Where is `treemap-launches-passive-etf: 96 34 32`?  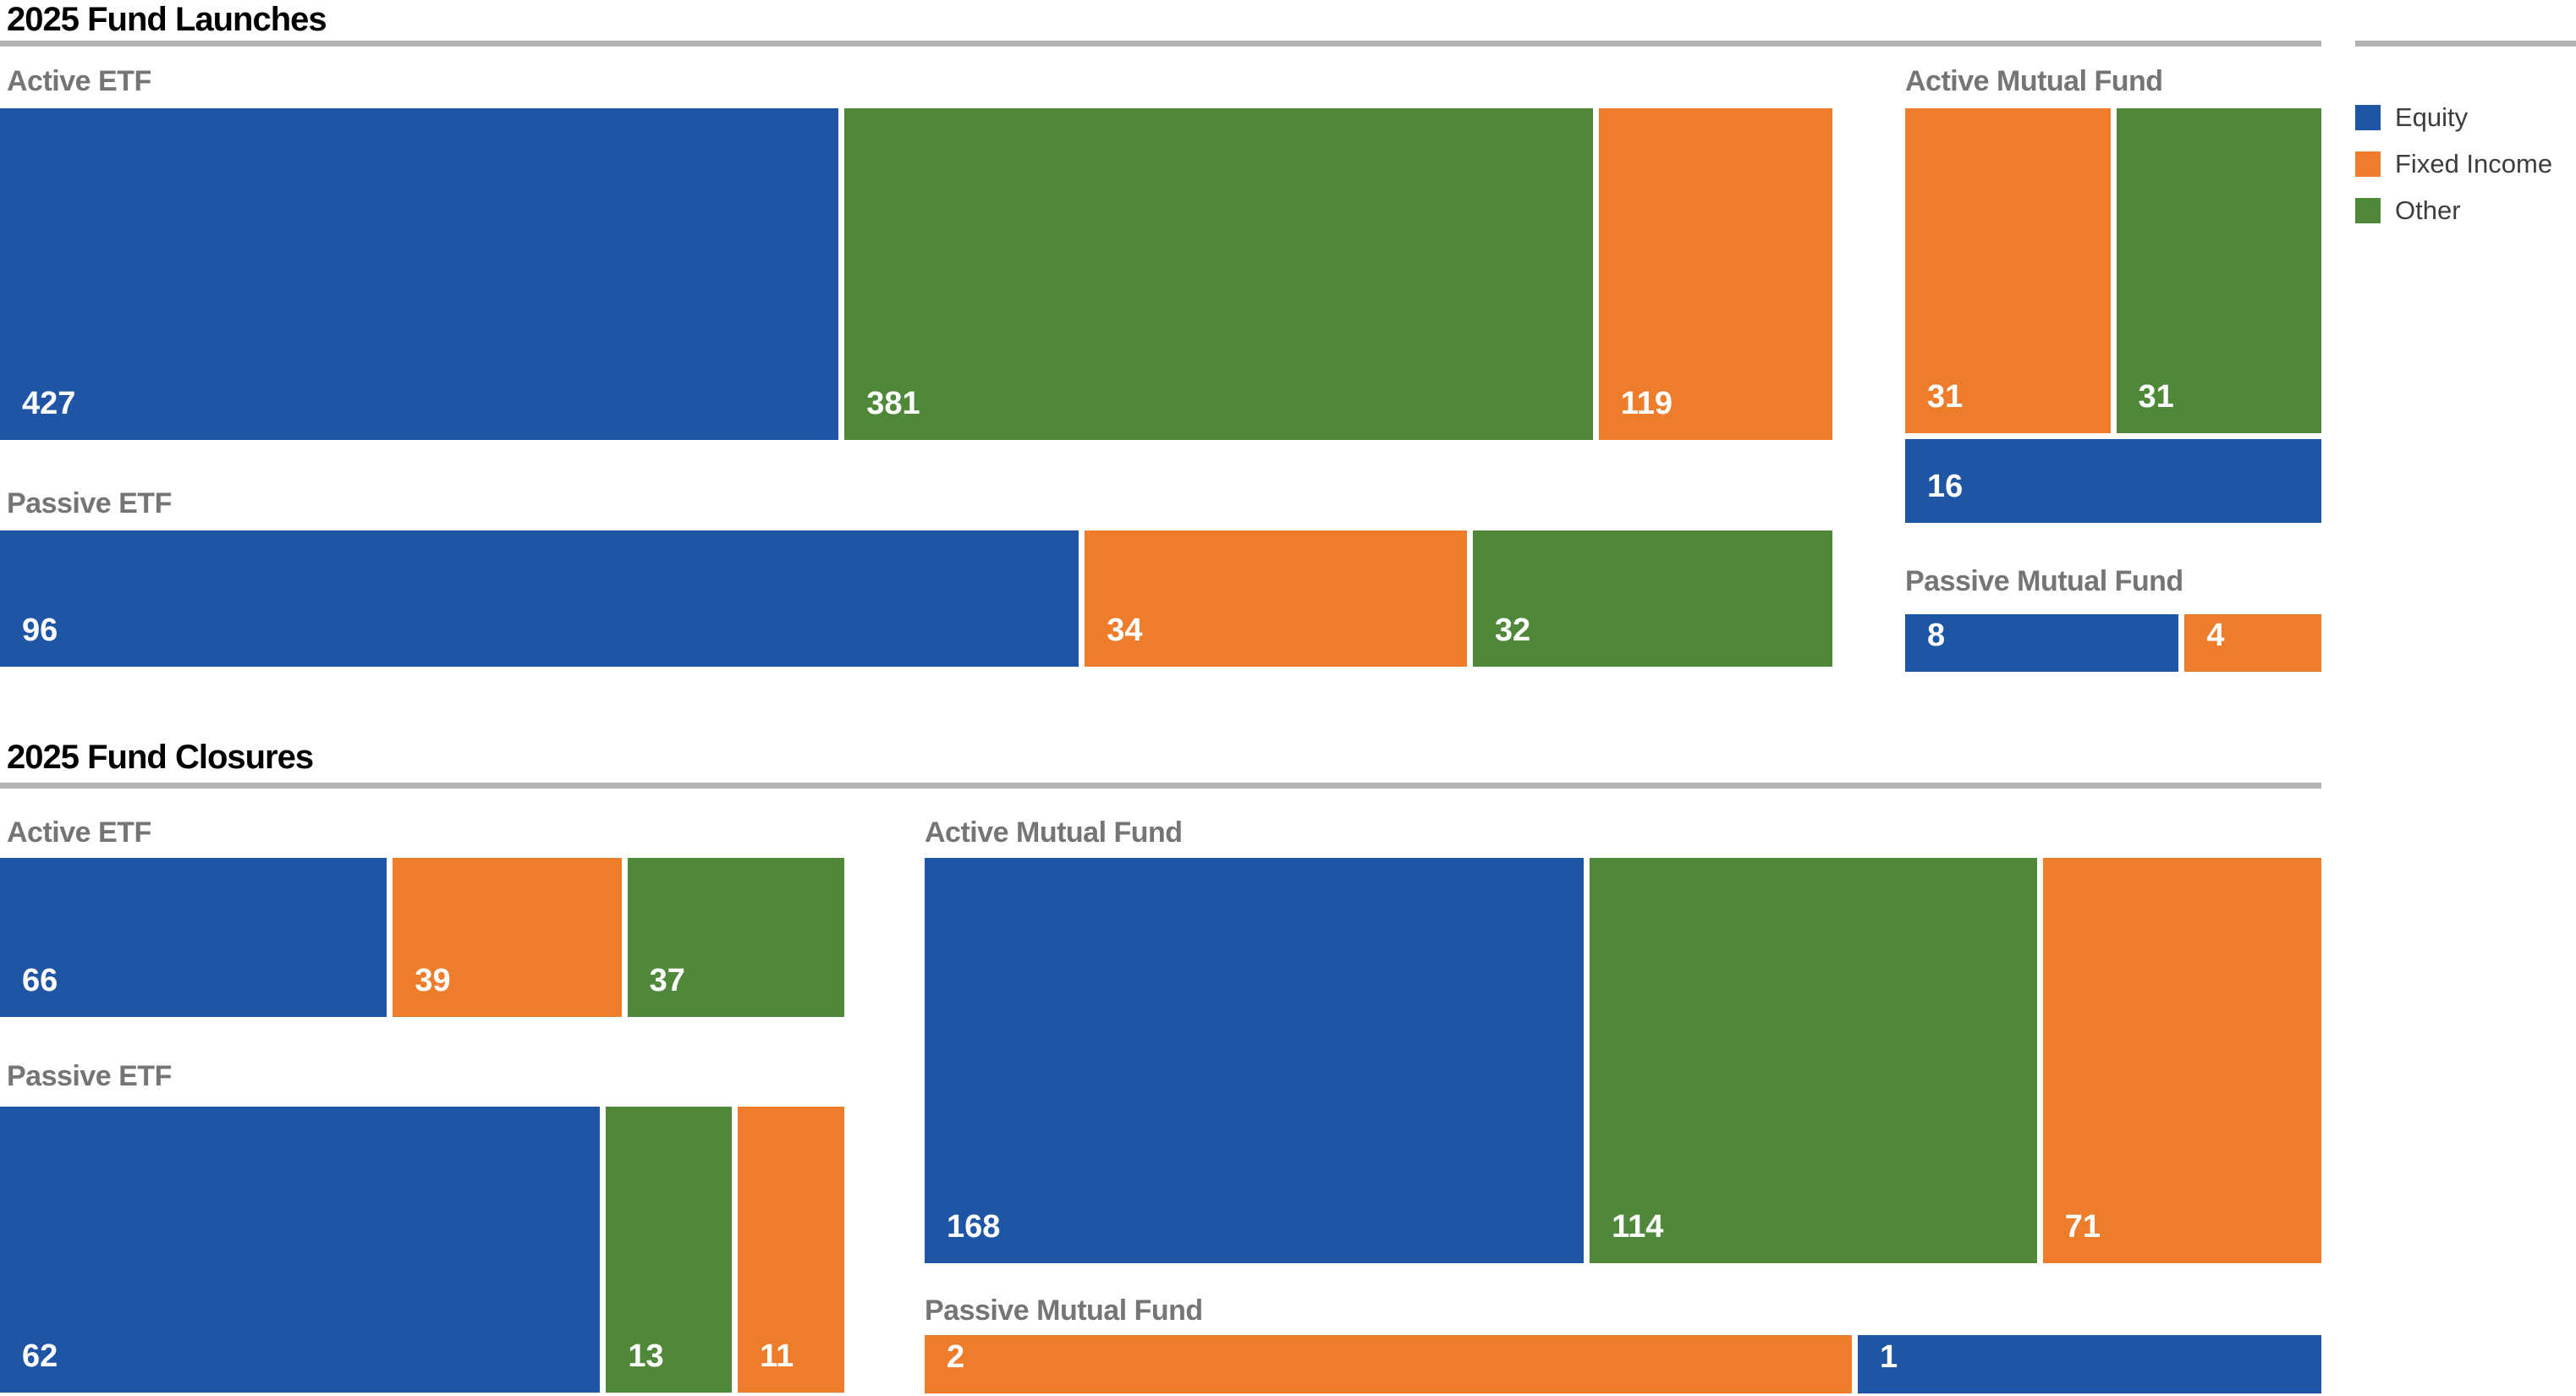 treemap-launches-passive-etf: 96 34 32 is located at coordinates (916, 598).